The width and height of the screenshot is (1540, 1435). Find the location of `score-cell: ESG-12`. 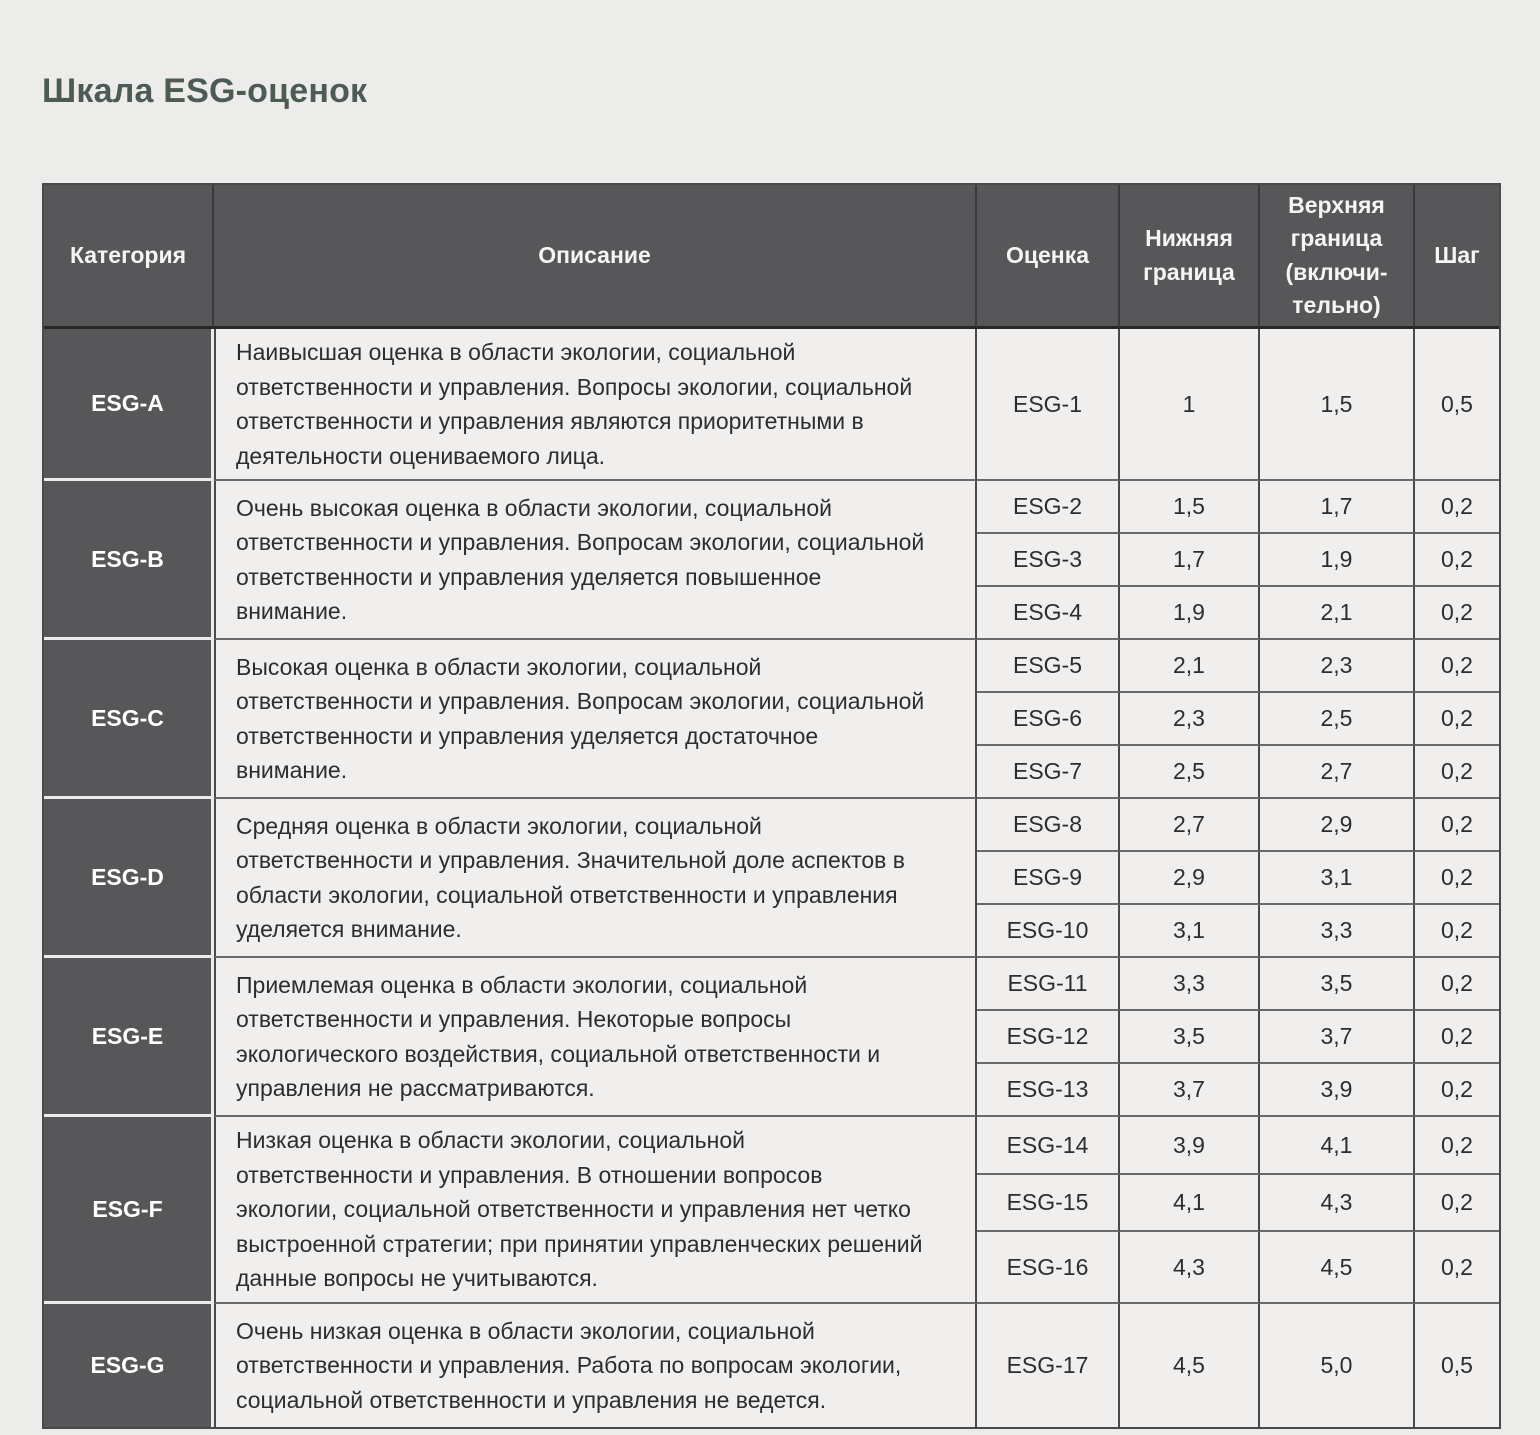

score-cell: ESG-12 is located at coordinates (1048, 1038).